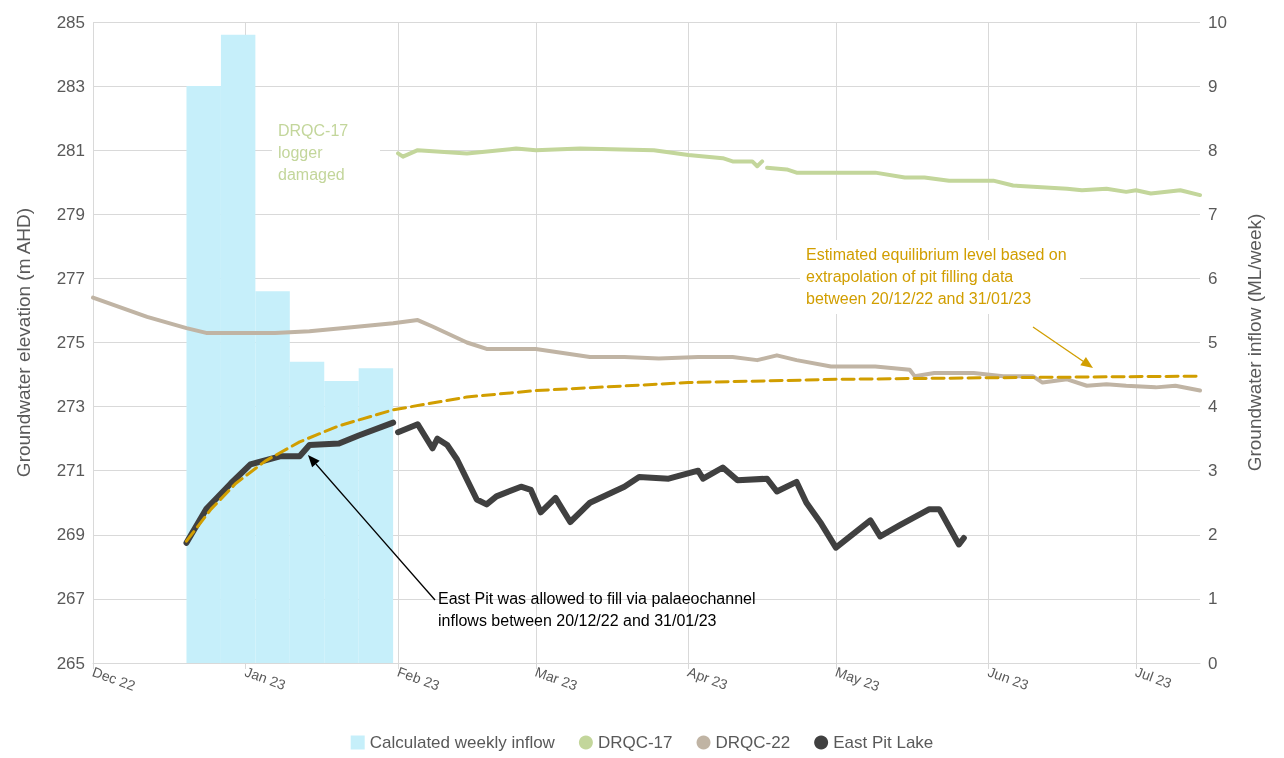 The width and height of the screenshot is (1284, 758). I want to click on y2-axis-title: Groundwater inflow (ML/week), so click(1254, 342).